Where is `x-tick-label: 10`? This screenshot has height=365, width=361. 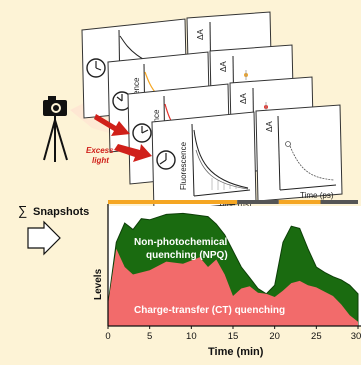
x-tick-label: 10 is located at coordinates (191, 336).